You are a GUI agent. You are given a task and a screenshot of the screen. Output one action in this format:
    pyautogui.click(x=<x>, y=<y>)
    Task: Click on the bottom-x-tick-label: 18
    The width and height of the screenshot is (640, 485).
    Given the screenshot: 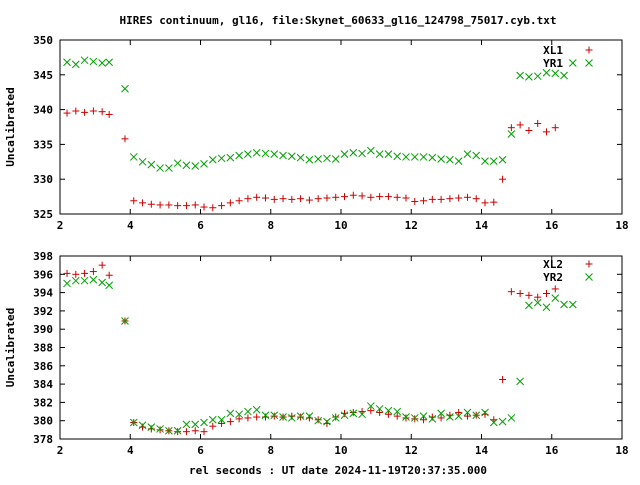 What is the action you would take?
    pyautogui.click(x=621, y=450)
    